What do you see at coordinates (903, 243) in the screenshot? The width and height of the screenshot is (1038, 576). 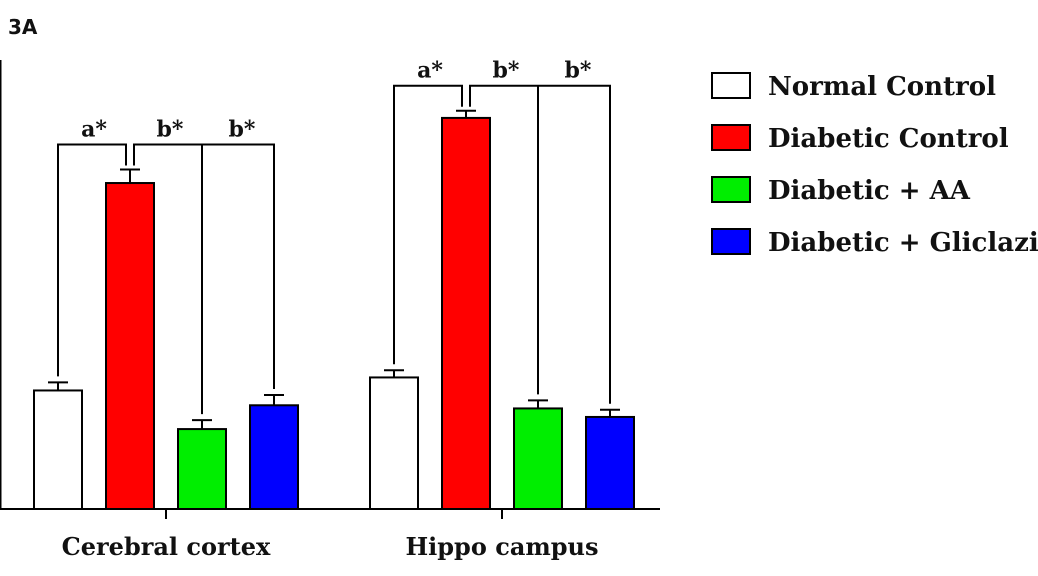 I see `legend-label-3: Diabetic + Gliclazide` at bounding box center [903, 243].